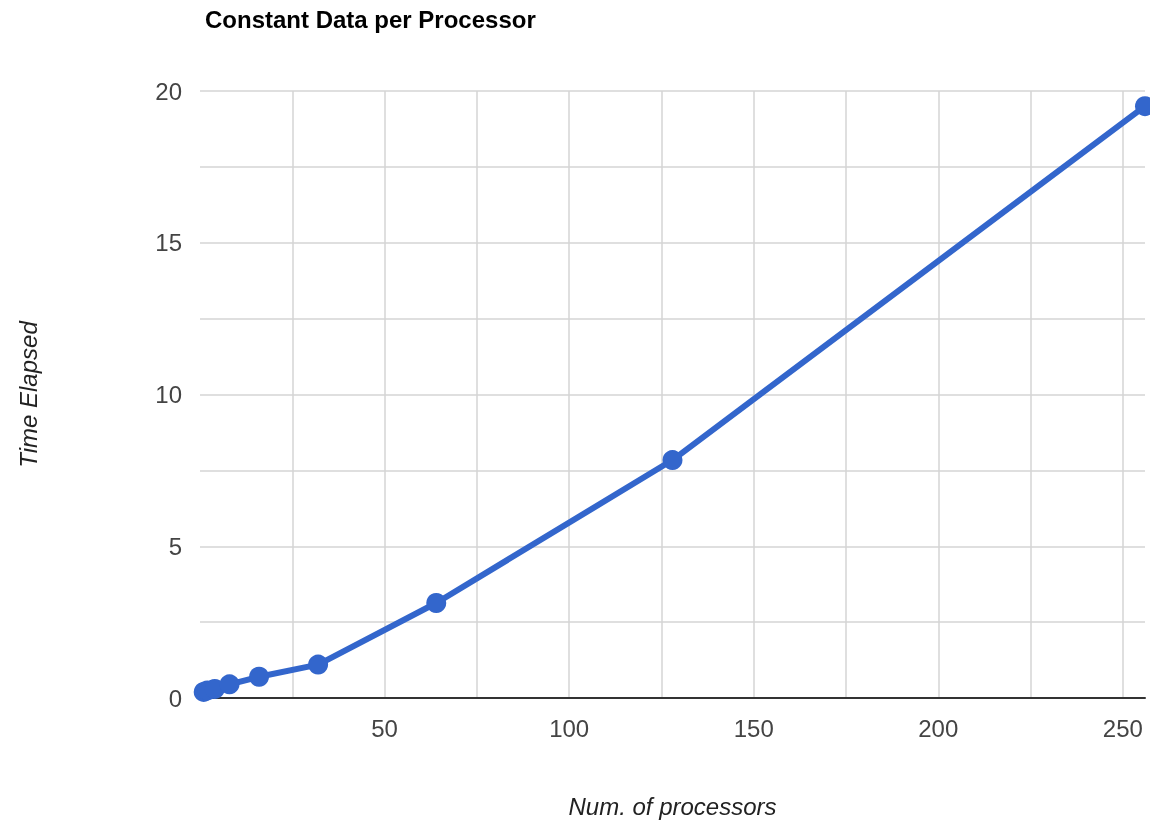  I want to click on x-tick-label: 200, so click(938, 728).